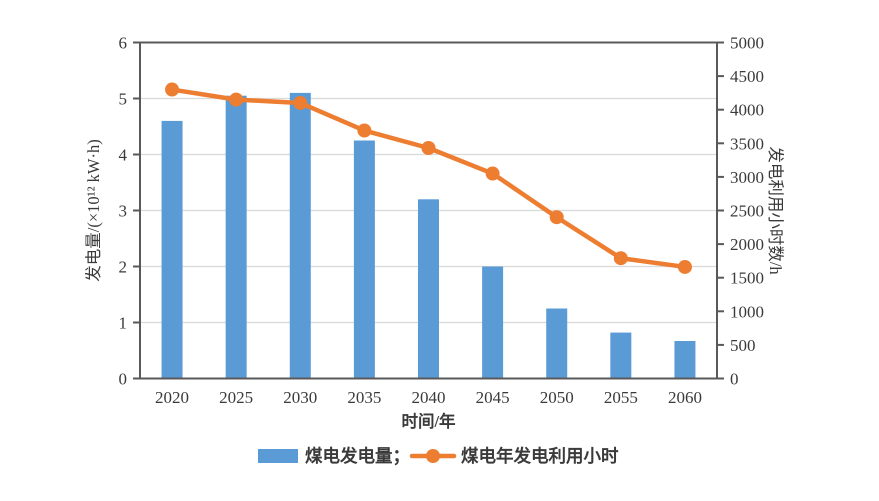 The image size is (879, 501). Describe the element at coordinates (123, 42) in the screenshot. I see `y-tick-label-left: 6` at that location.